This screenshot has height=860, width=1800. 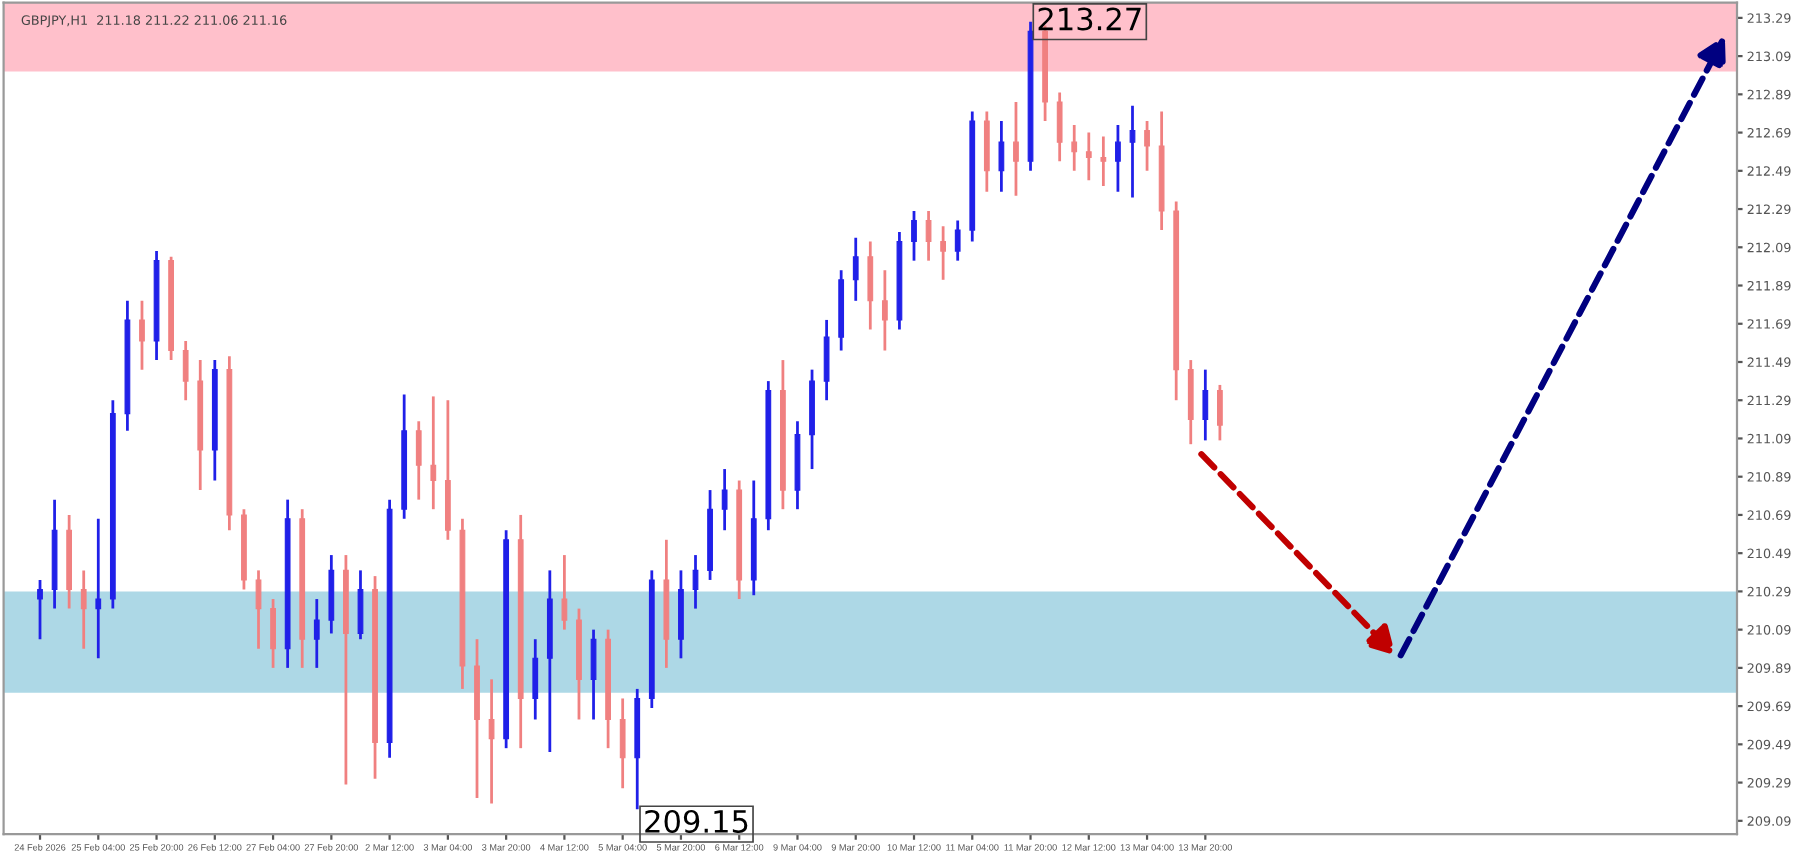 I want to click on annotation: 213.27, so click(x=1089, y=19).